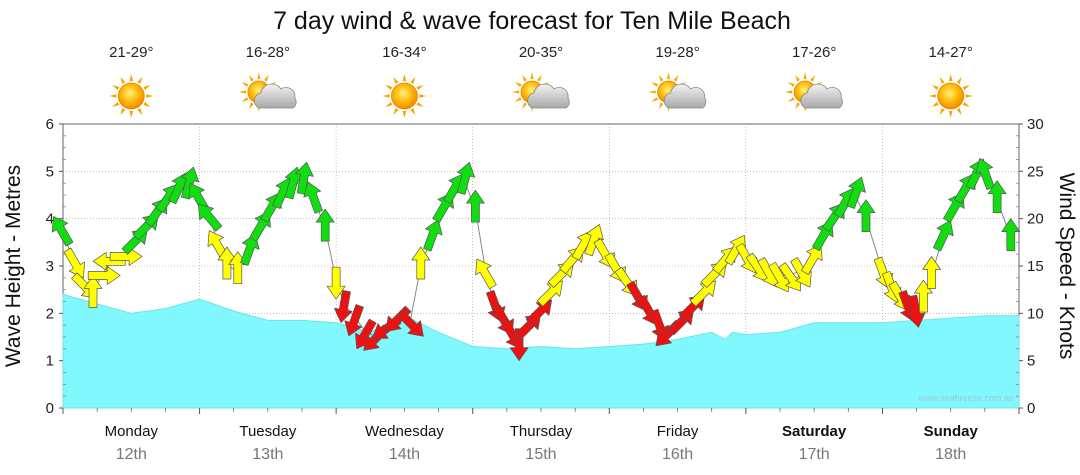  Describe the element at coordinates (267, 431) in the screenshot. I see `day-name-label: Tuesday` at that location.